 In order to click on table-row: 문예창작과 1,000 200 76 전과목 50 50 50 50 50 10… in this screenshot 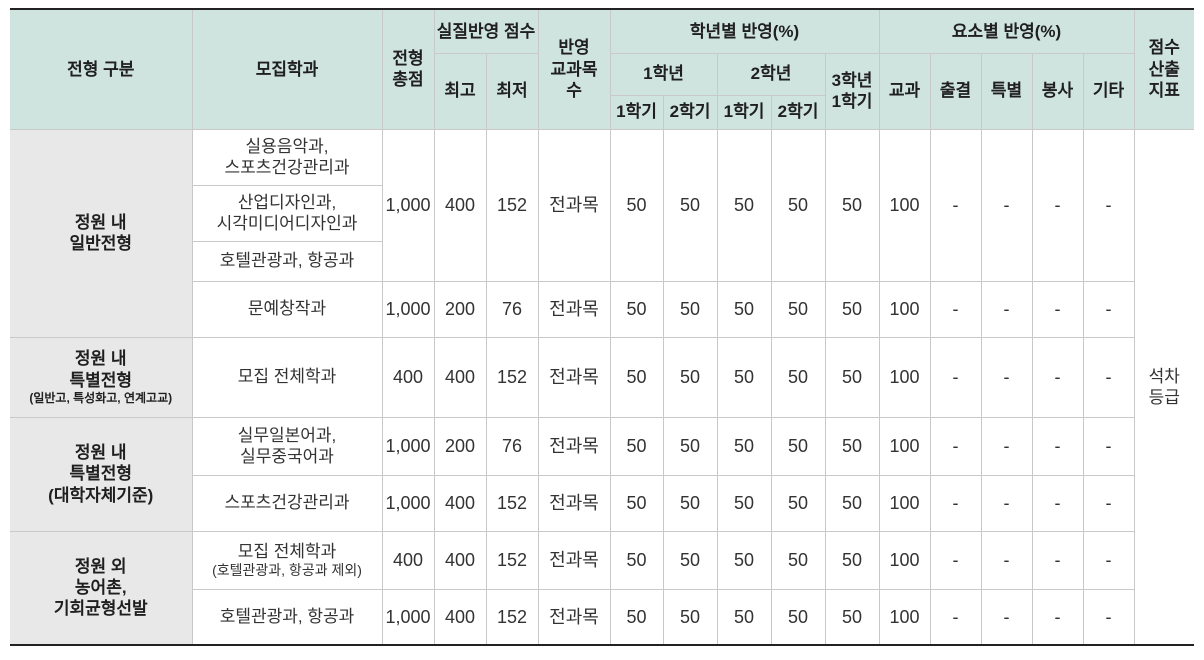, I will do `click(602, 309)`.